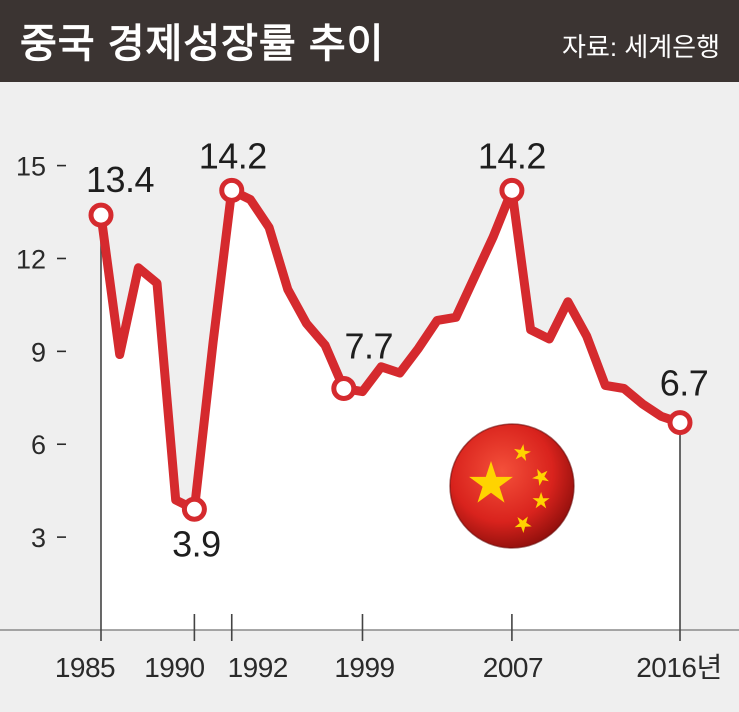 This screenshot has width=739, height=712. Describe the element at coordinates (38, 352) in the screenshot. I see `y-tick-label: 9` at that location.